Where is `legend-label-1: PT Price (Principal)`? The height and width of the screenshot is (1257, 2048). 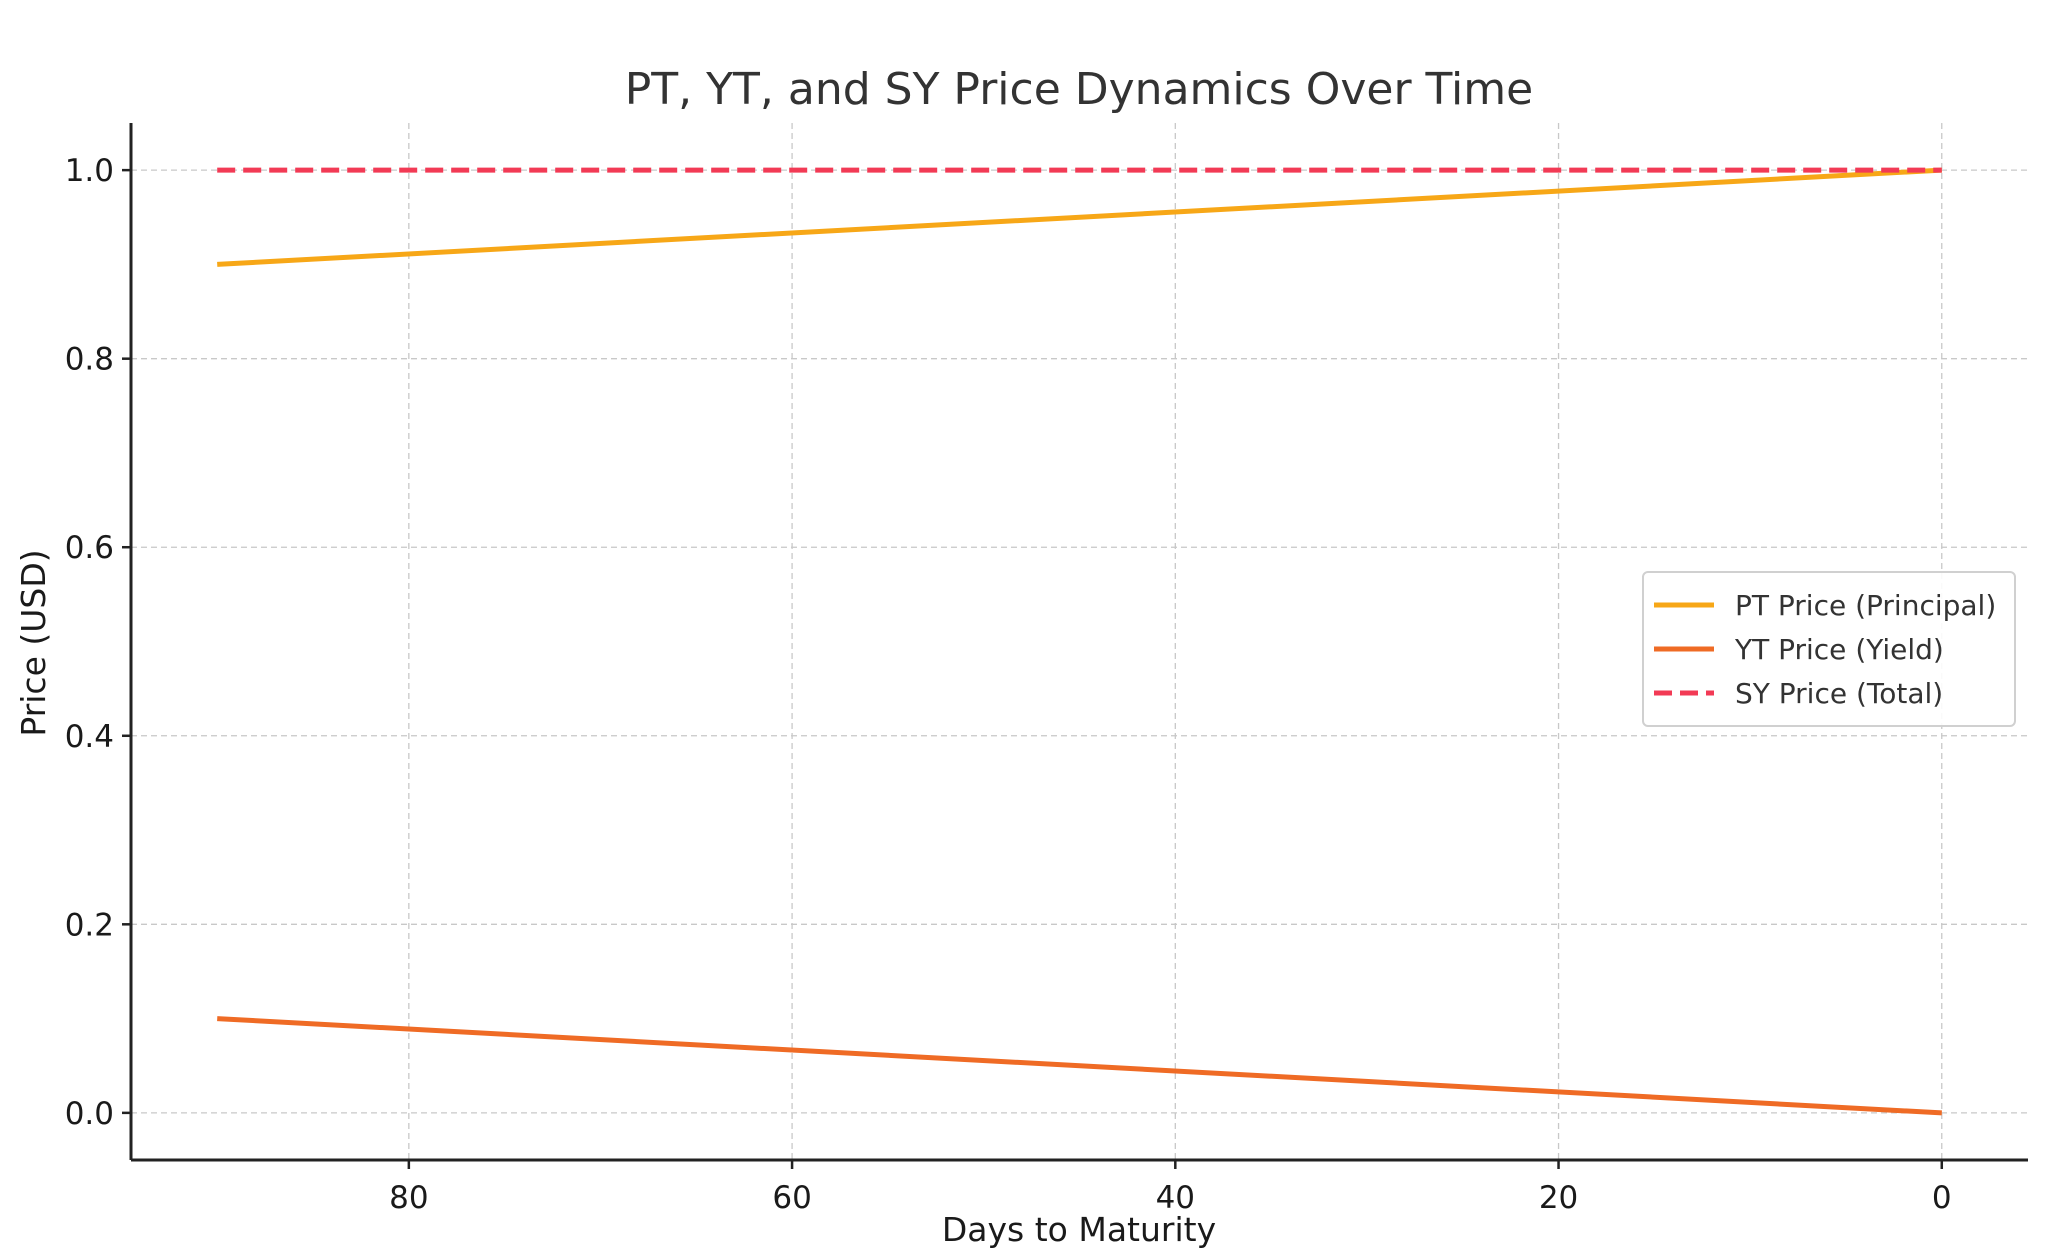
legend-label-1: PT Price (Principal) is located at coordinates (1865, 605).